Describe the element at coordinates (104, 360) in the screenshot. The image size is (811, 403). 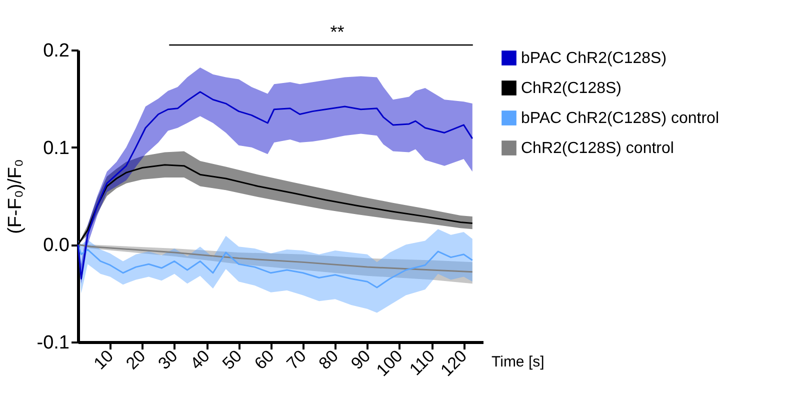
I see `x-tick-label: 10` at that location.